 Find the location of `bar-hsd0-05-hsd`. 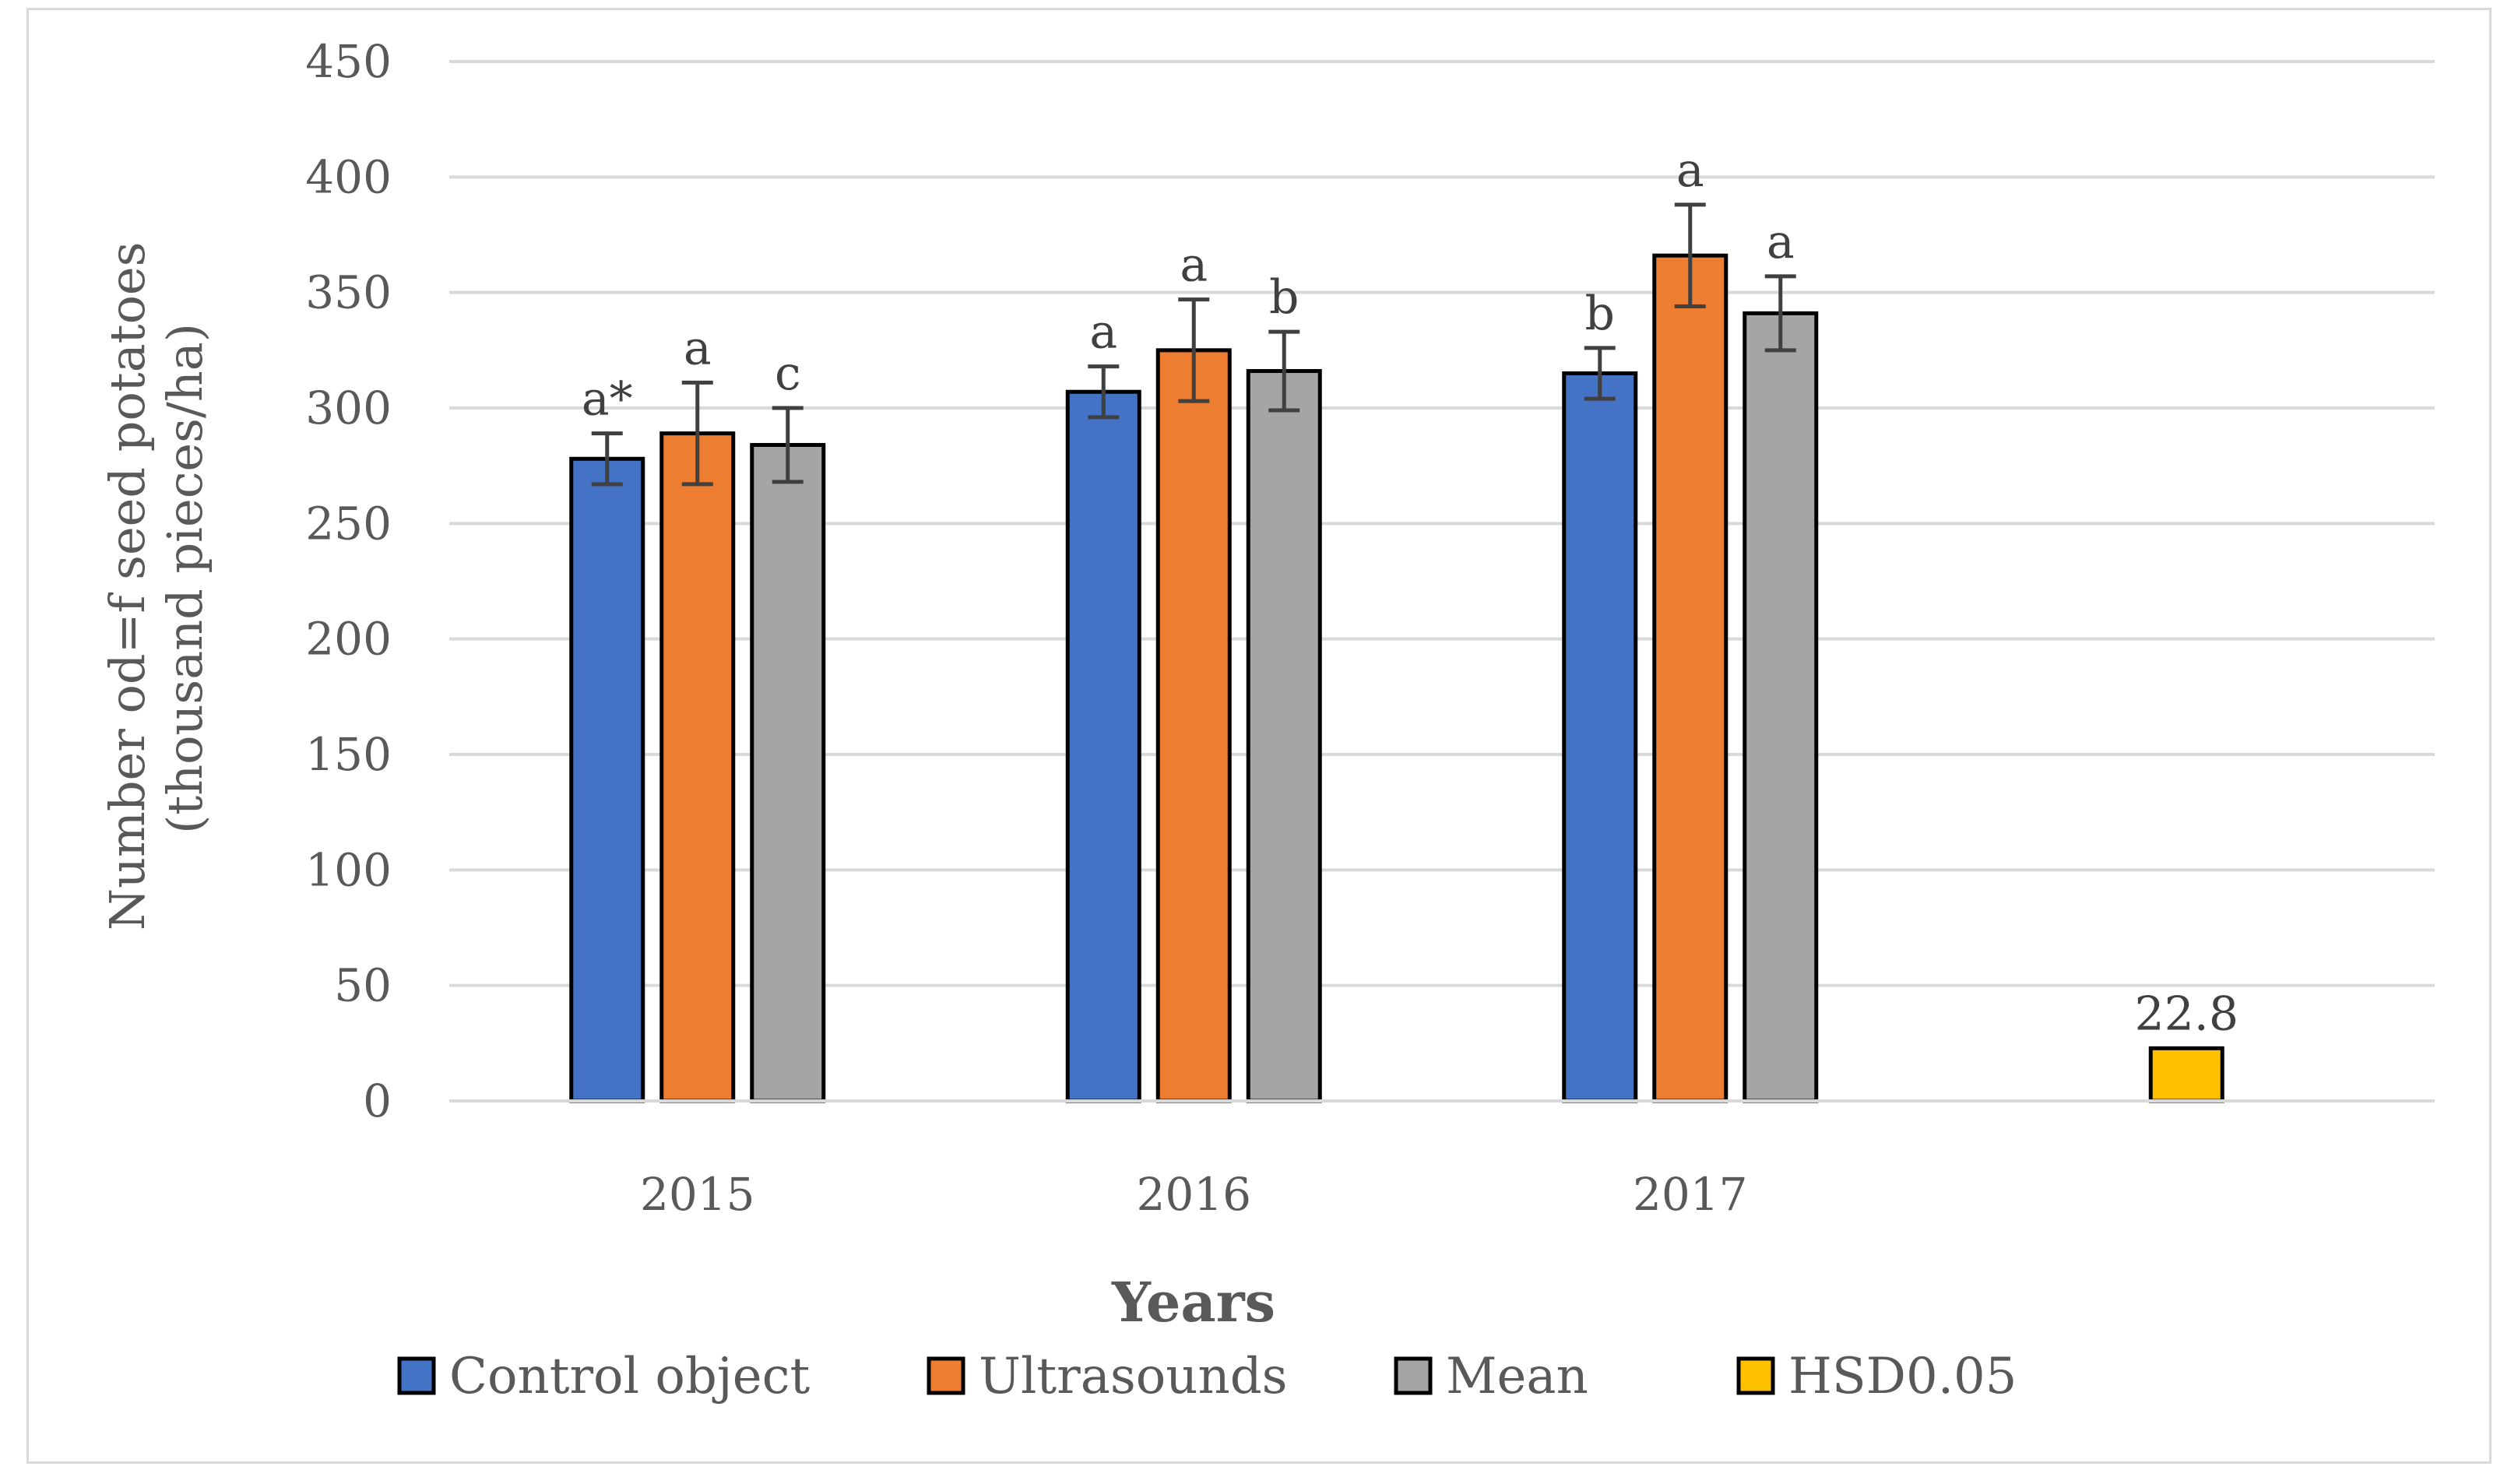

bar-hsd0-05-hsd is located at coordinates (2186, 1075).